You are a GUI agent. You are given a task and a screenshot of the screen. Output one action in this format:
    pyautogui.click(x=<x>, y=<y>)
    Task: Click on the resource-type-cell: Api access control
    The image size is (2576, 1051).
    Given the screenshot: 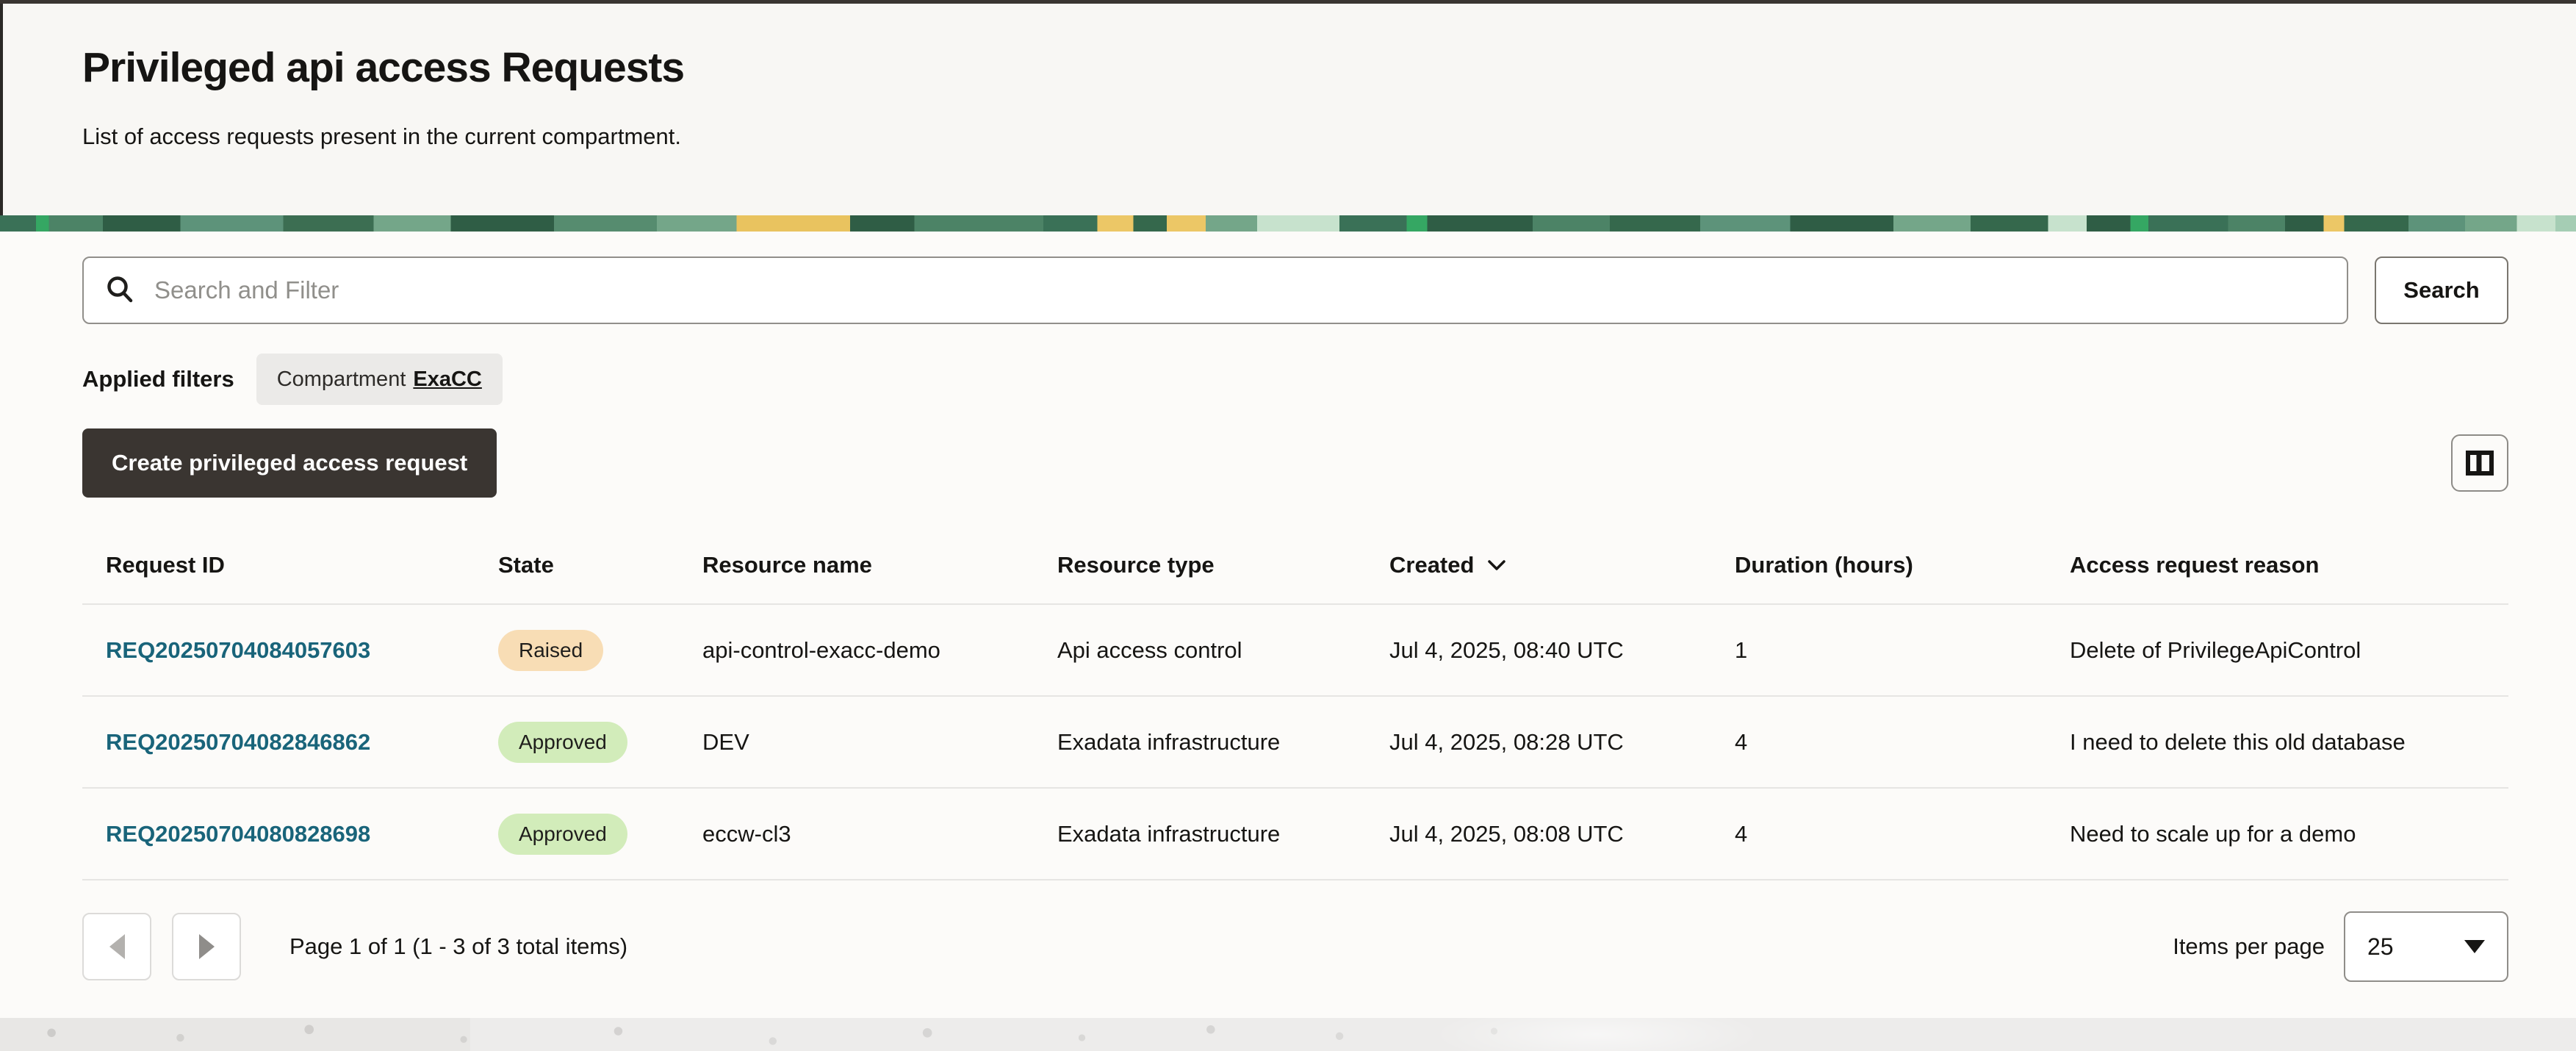 What is the action you would take?
    pyautogui.click(x=1149, y=649)
    